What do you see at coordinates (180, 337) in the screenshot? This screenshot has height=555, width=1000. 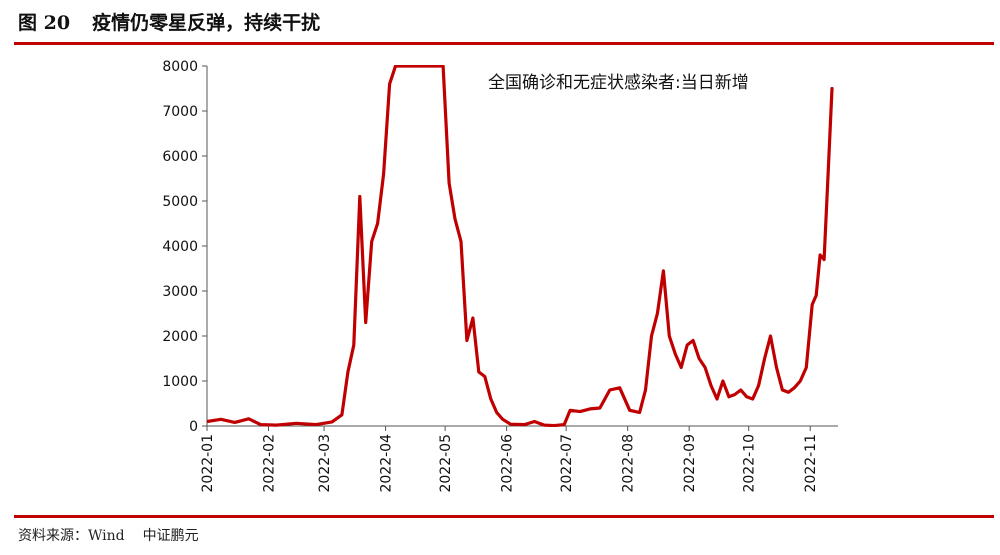 I see `y-tick-label: 2000` at bounding box center [180, 337].